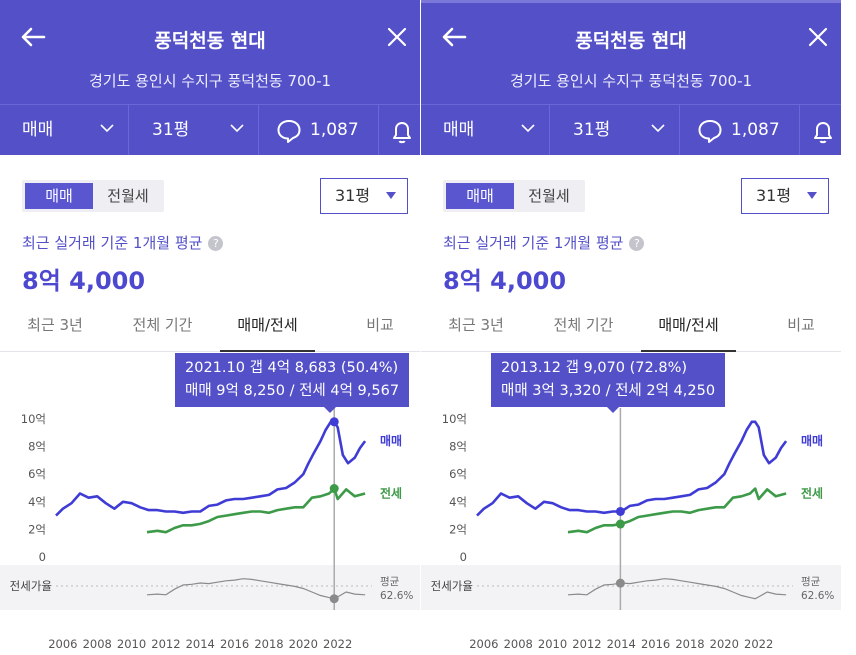 The height and width of the screenshot is (655, 856). I want to click on caret-down-icon, so click(391, 195).